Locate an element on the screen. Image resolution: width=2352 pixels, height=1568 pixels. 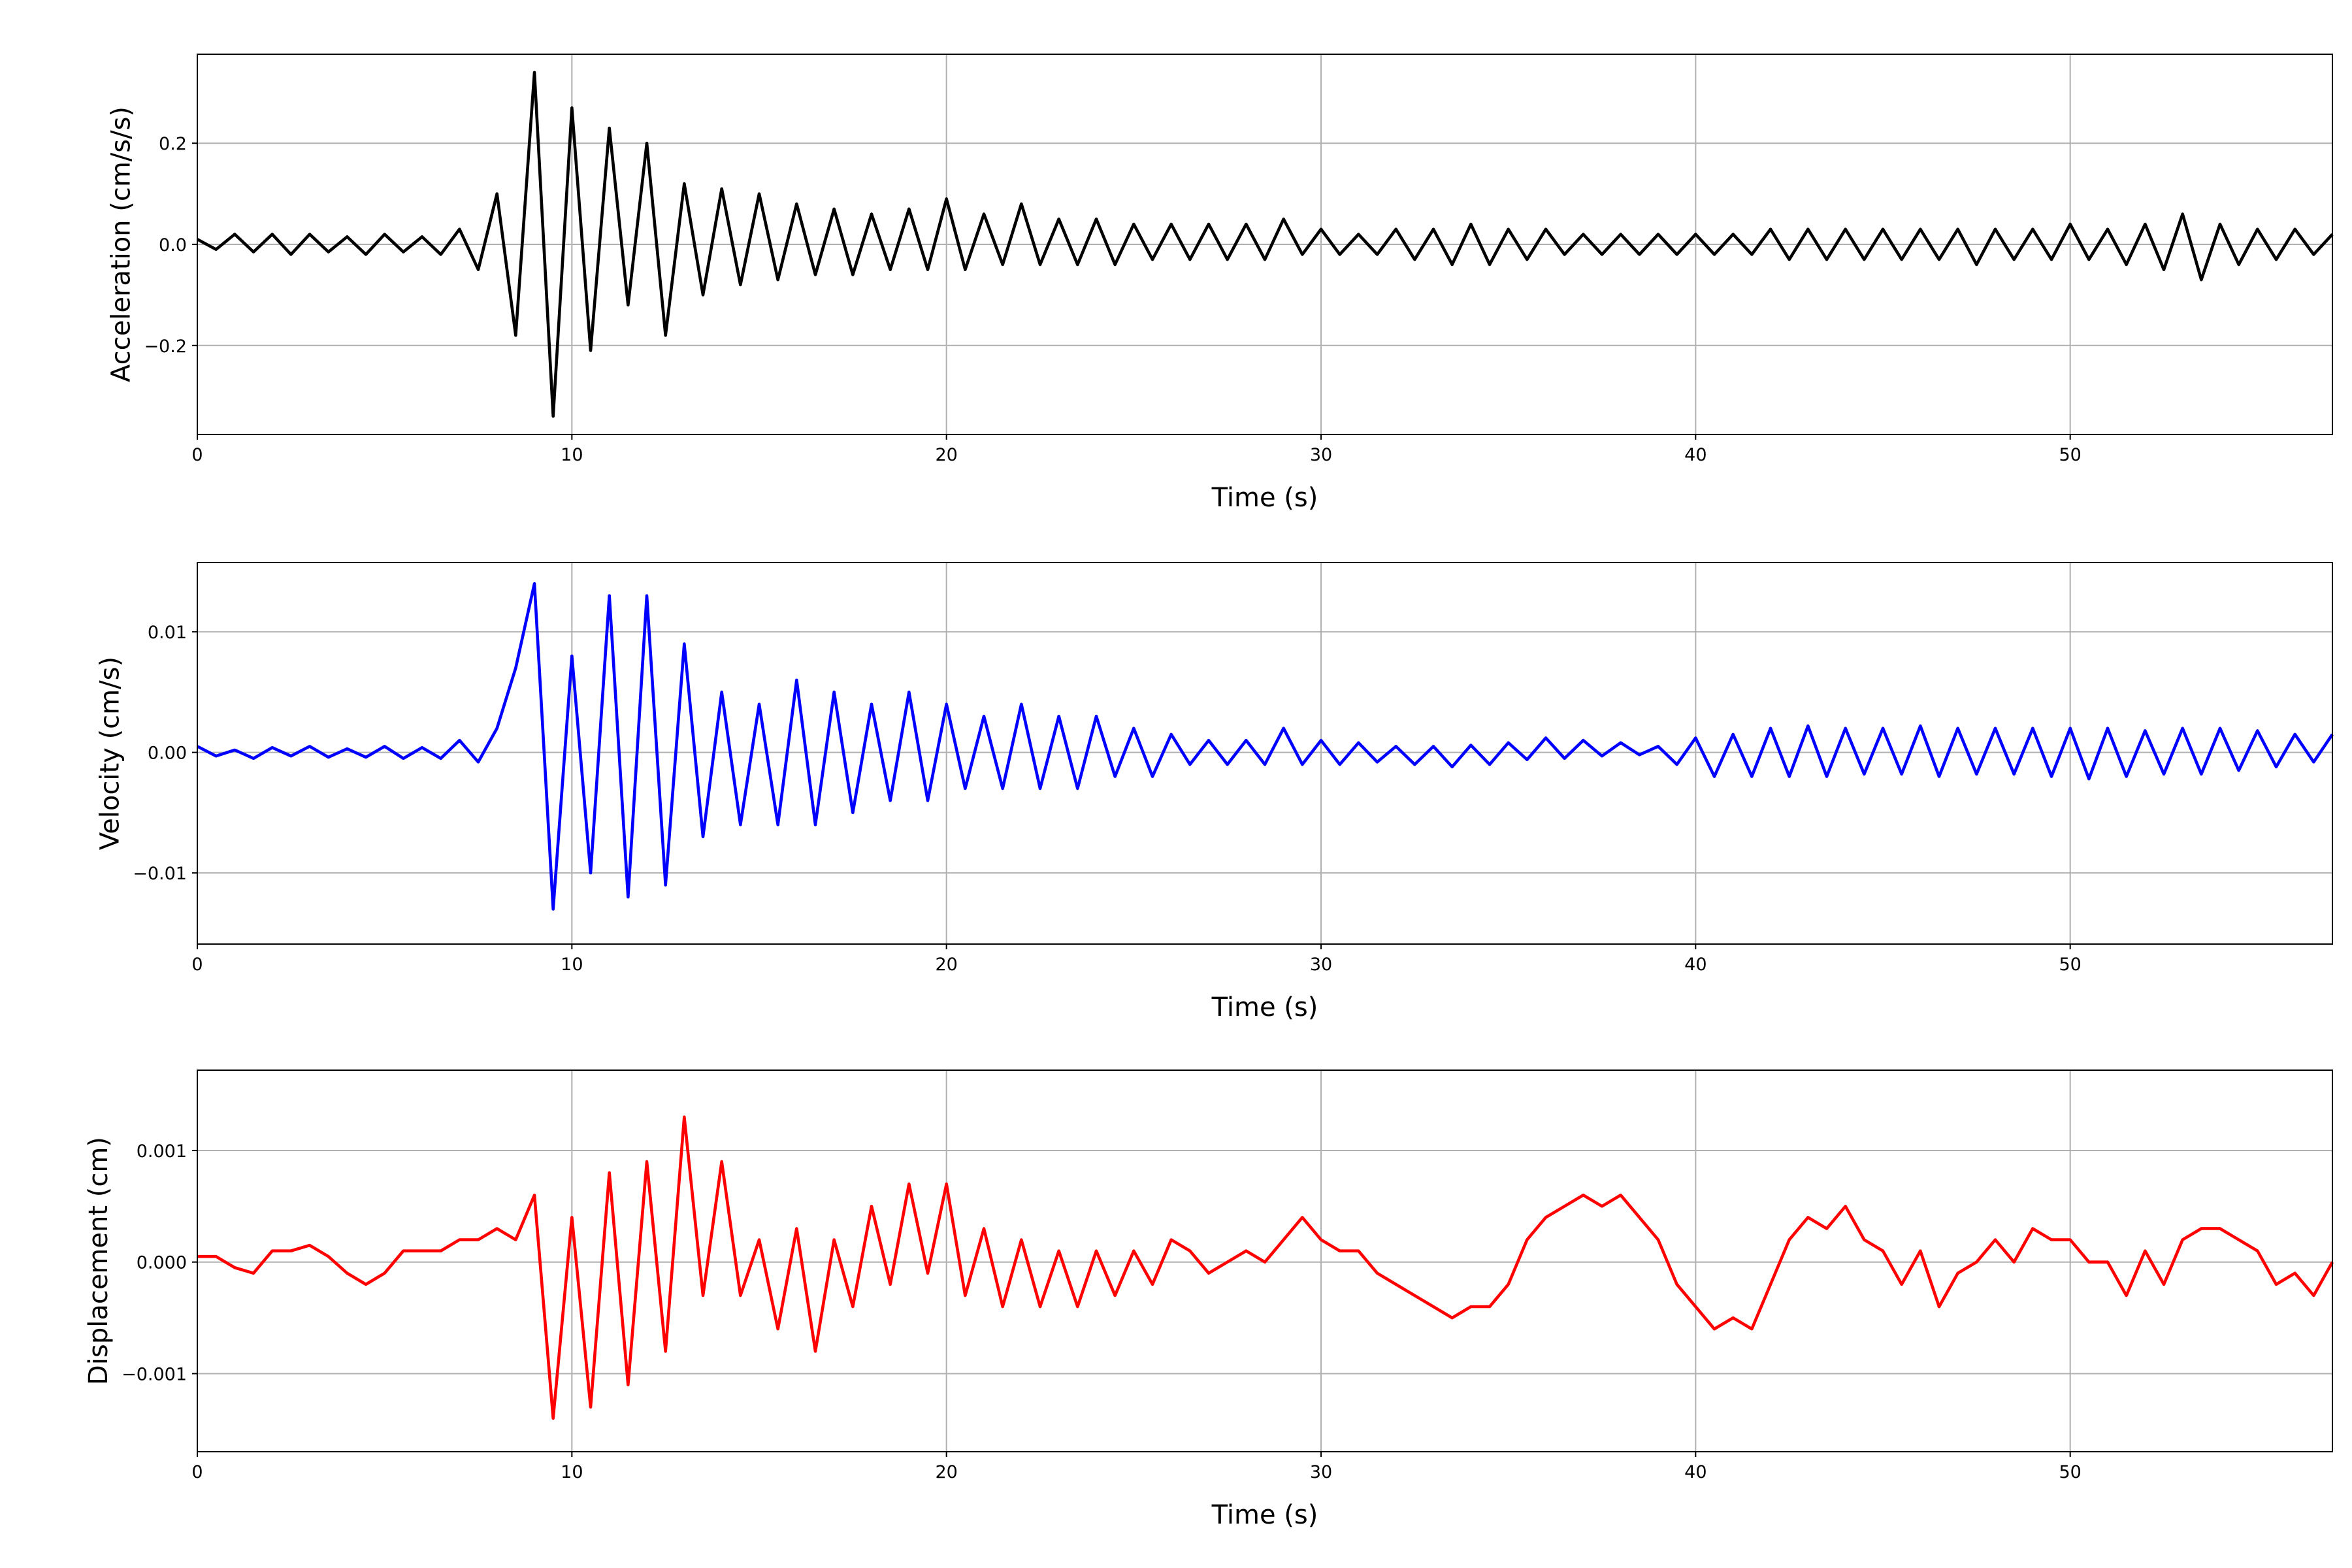
y-axis-label: Acceleration (cm/s/s) is located at coordinates (121, 244).